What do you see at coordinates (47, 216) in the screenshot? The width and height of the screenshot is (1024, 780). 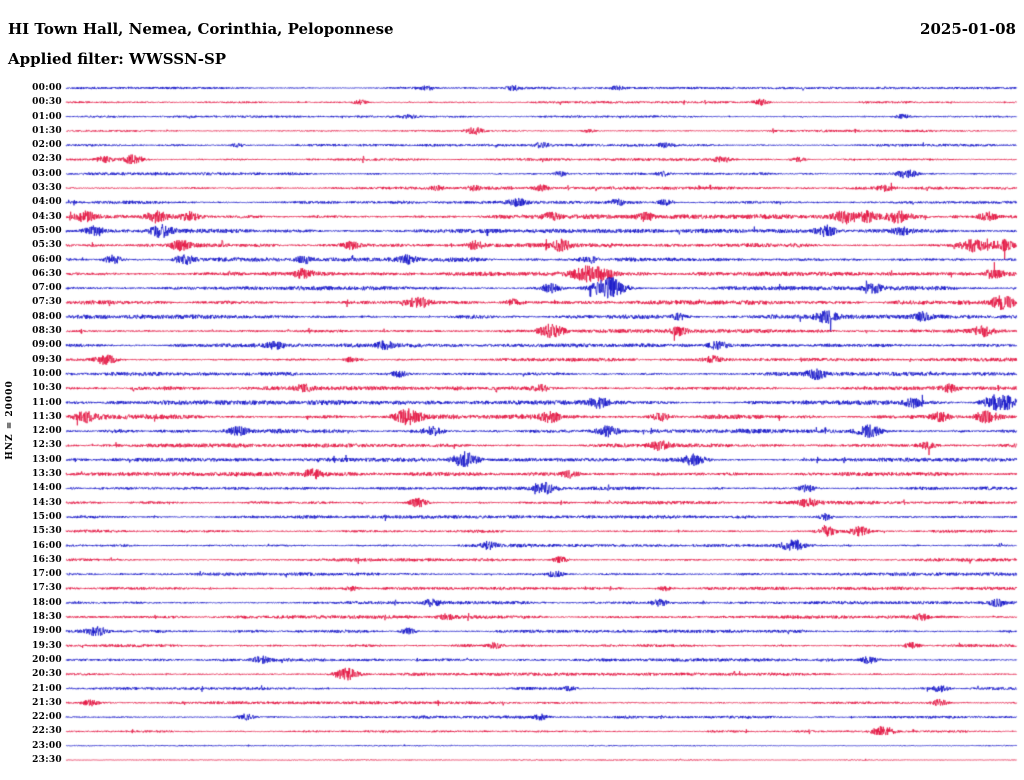 I see `time-label: 04:30` at bounding box center [47, 216].